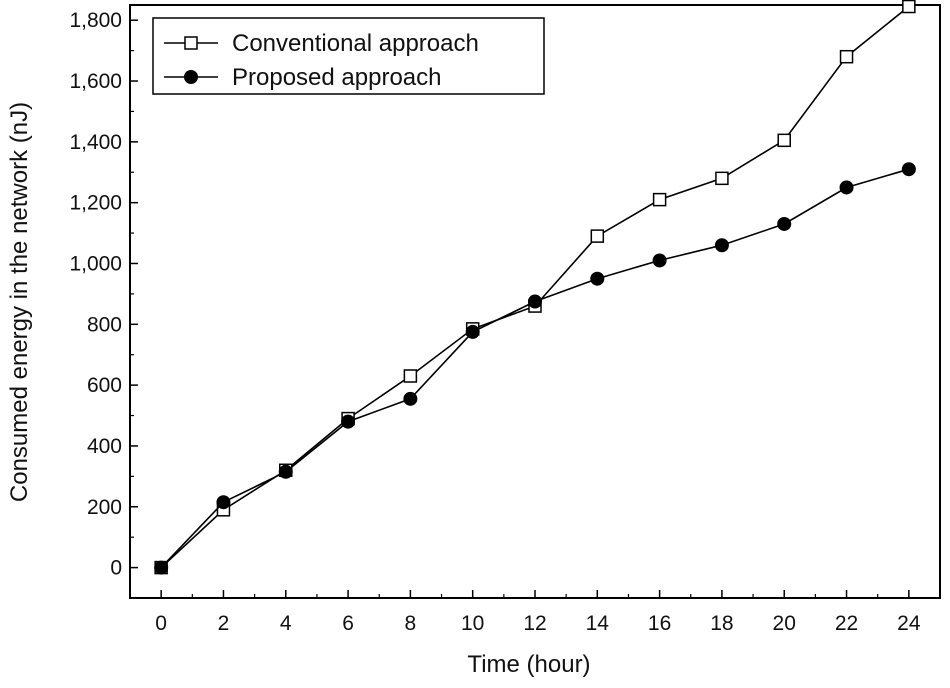  What do you see at coordinates (224, 623) in the screenshot?
I see `x-tick-label: 2` at bounding box center [224, 623].